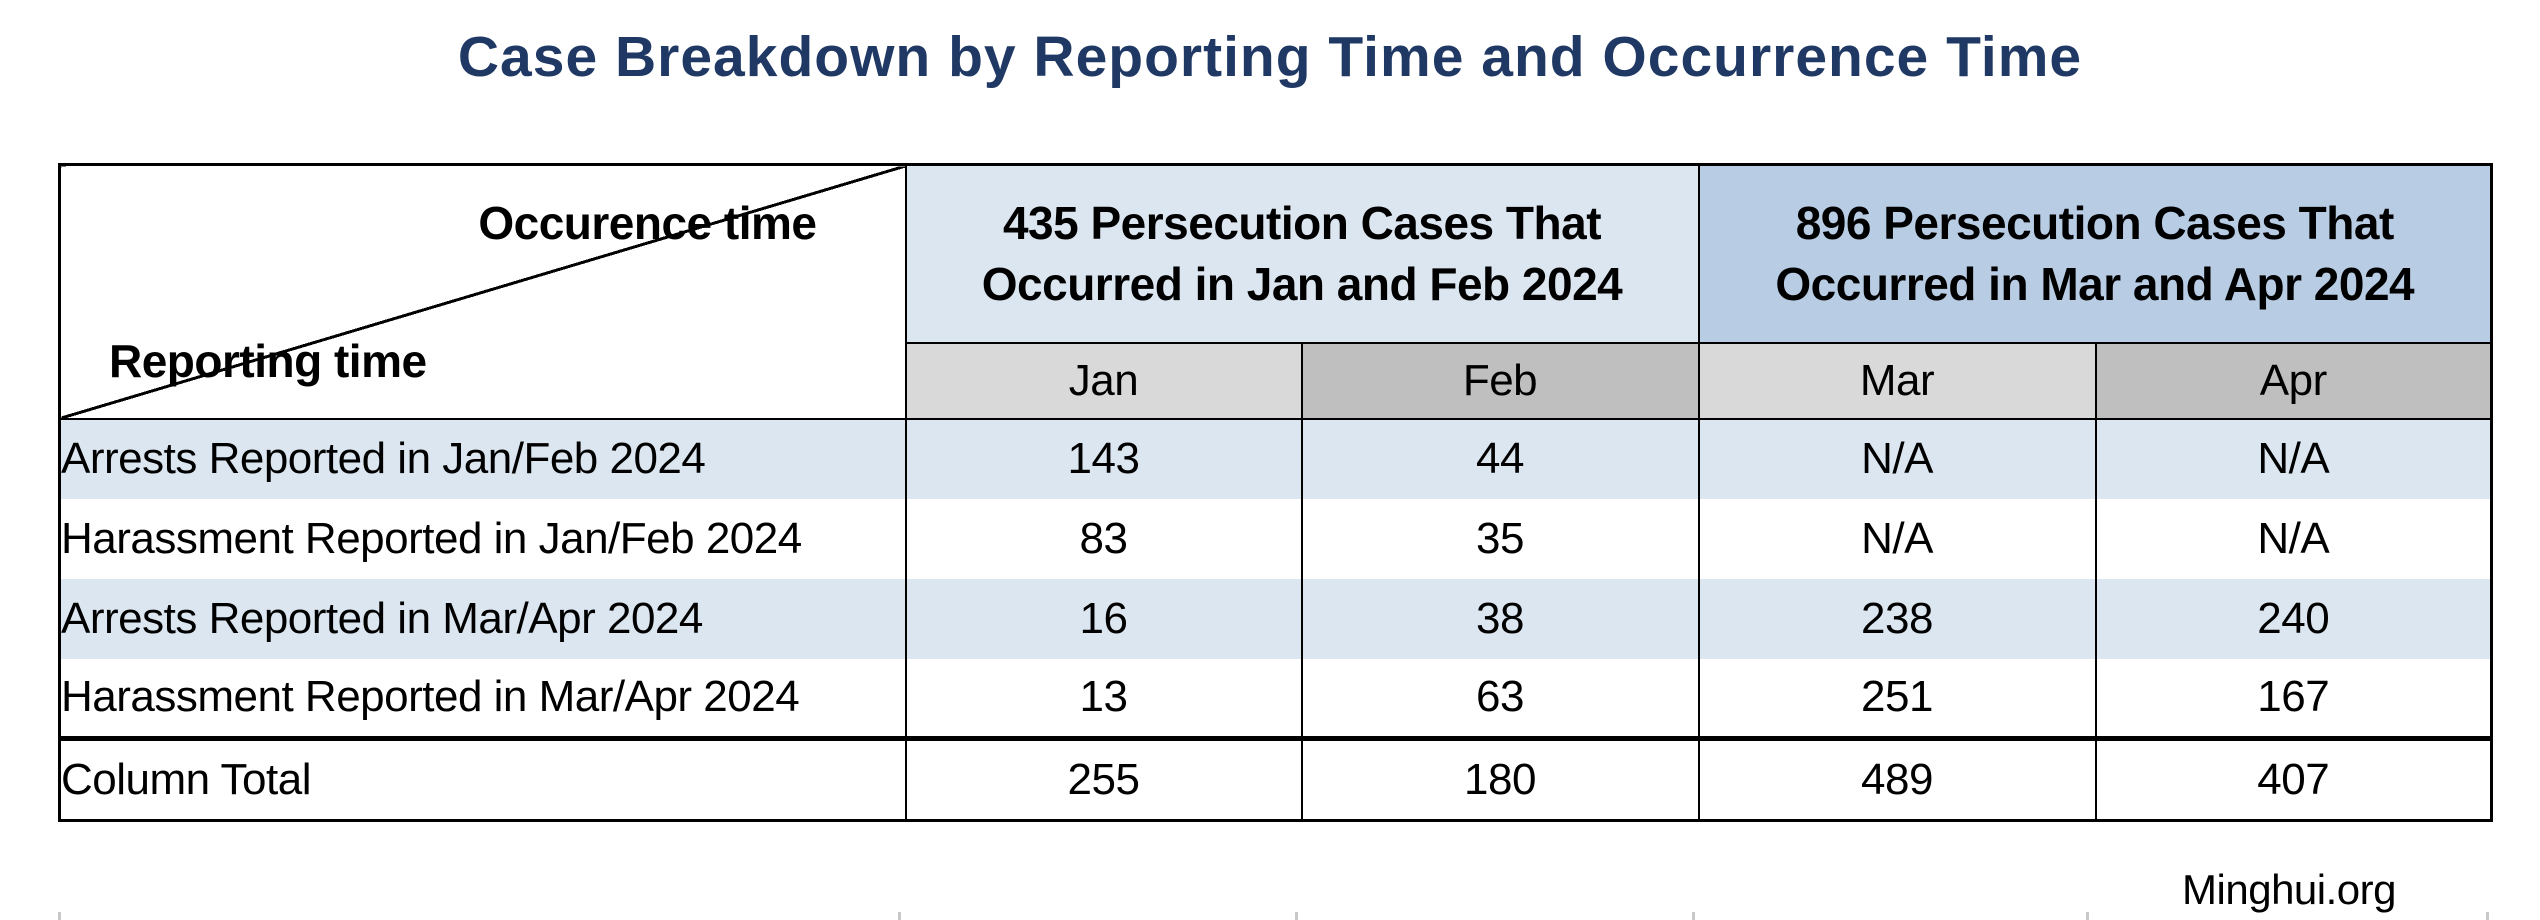  I want to click on row-label: Arrests Reported in Jan/Feb 2024, so click(482, 458).